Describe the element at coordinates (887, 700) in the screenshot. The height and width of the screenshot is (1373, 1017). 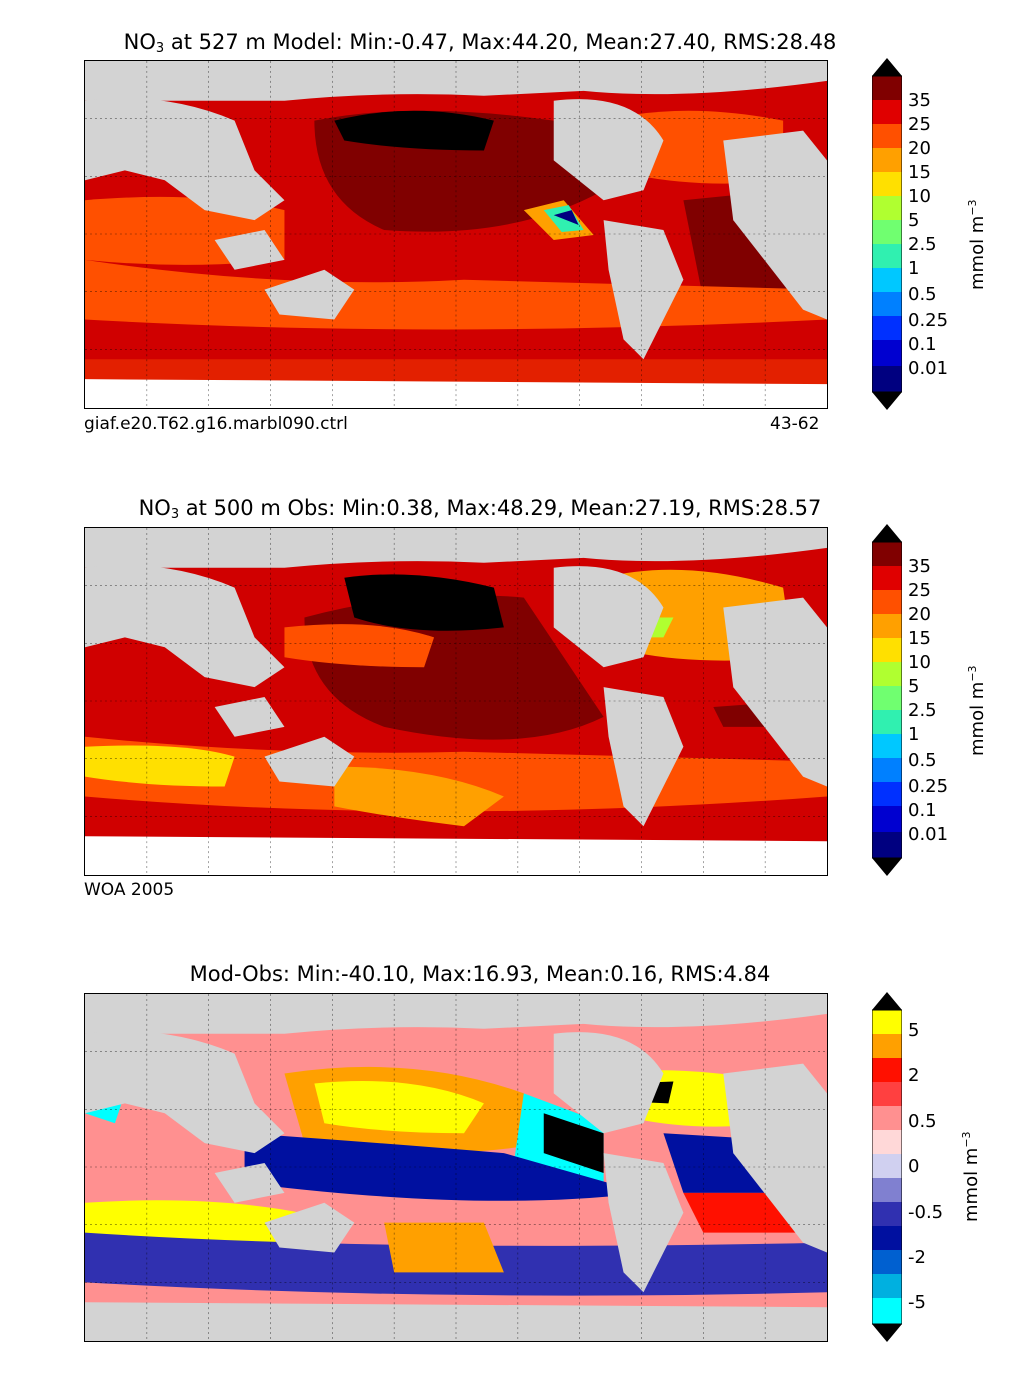
I see `panel-2-colorbar` at that location.